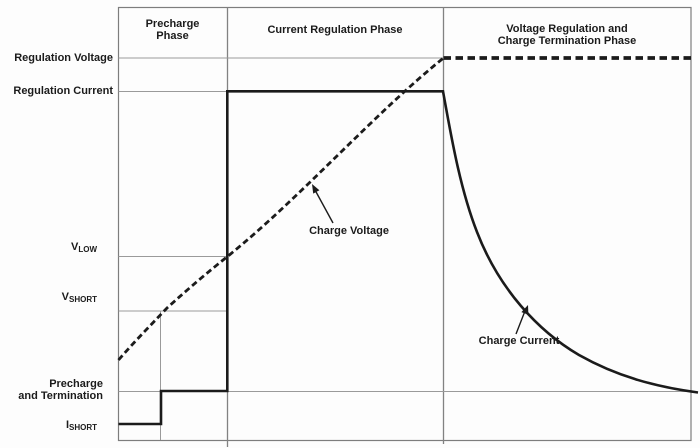 Image resolution: width=700 pixels, height=448 pixels. What do you see at coordinates (74, 247) in the screenshot?
I see `v-low-symbol: V` at bounding box center [74, 247].